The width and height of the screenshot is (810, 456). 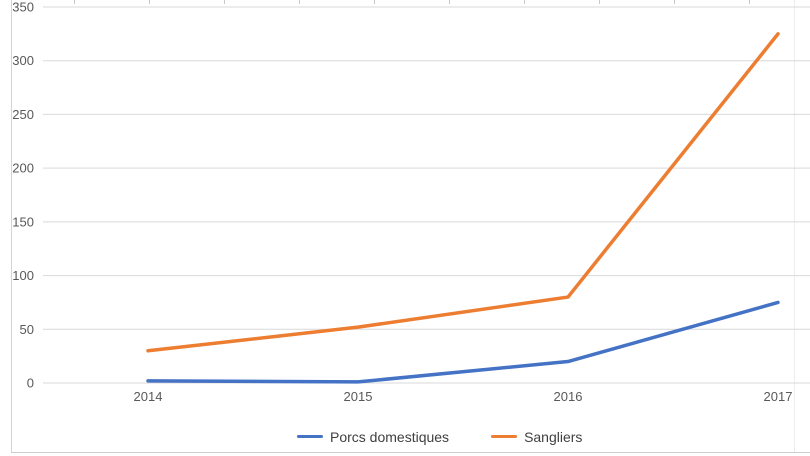 What do you see at coordinates (405, 2) in the screenshot?
I see `spreadsheet-cell-ticks` at bounding box center [405, 2].